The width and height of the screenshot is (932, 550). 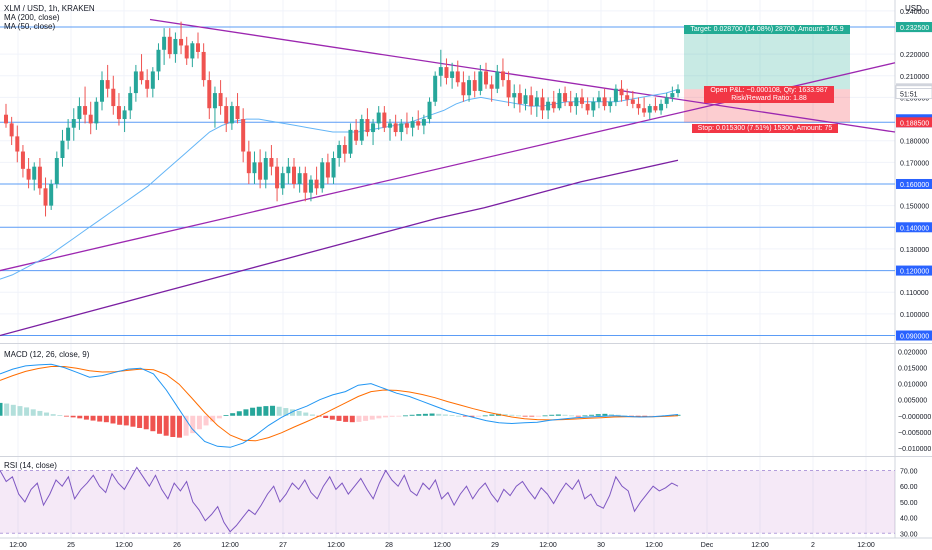 I want to click on ma200-legend: MA (200, close), so click(x=32, y=17).